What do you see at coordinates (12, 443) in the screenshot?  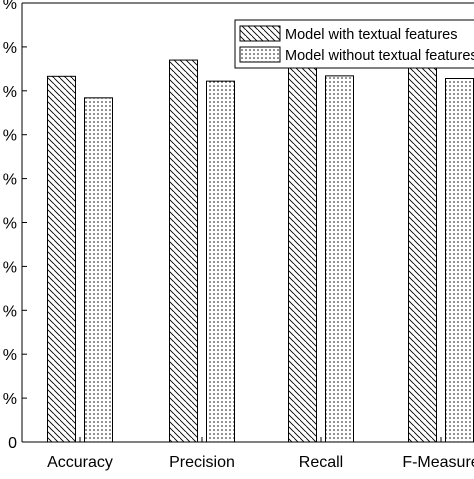 I see `y-tick-label: 0` at bounding box center [12, 443].